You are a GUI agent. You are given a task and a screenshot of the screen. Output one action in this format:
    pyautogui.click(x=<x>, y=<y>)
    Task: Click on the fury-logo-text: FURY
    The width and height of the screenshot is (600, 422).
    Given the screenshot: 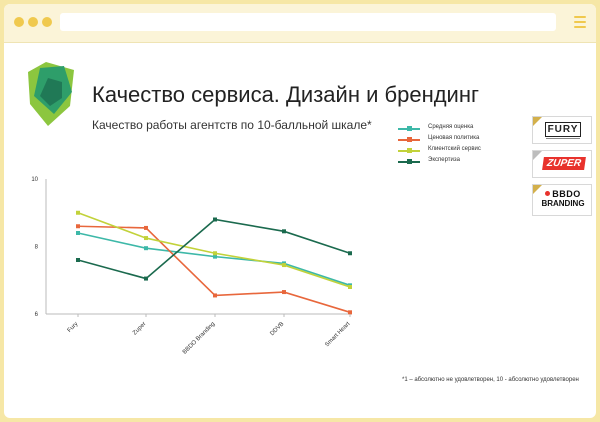 What is the action you would take?
    pyautogui.click(x=563, y=129)
    